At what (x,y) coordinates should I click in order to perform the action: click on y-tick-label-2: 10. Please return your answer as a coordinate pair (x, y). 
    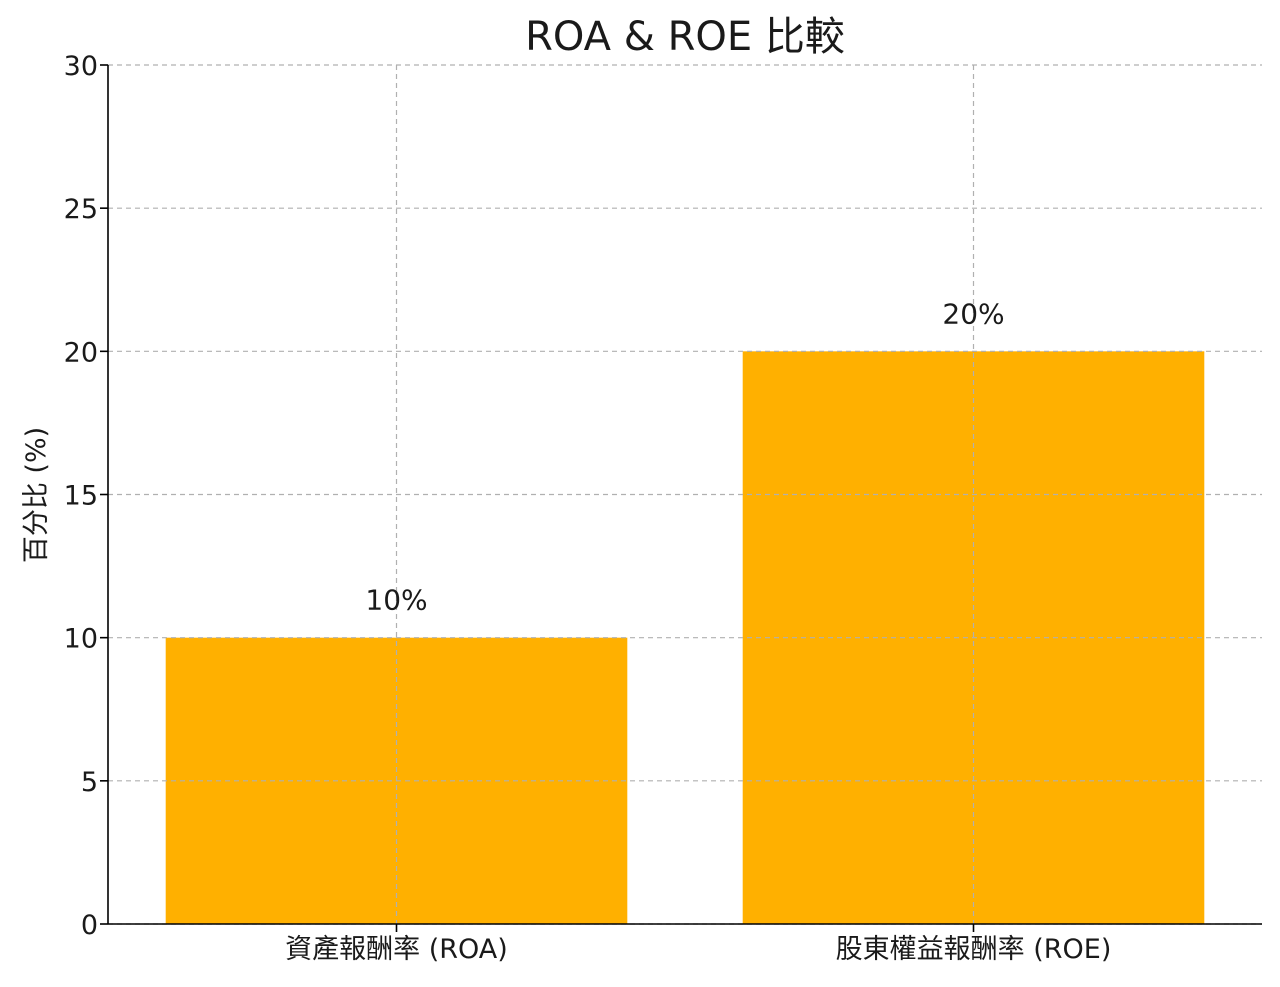
    Looking at the image, I should click on (81, 639).